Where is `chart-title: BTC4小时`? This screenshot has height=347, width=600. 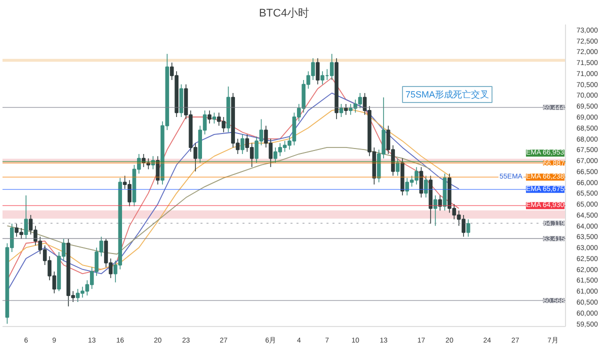
chart-title: BTC4小时 is located at coordinates (284, 13).